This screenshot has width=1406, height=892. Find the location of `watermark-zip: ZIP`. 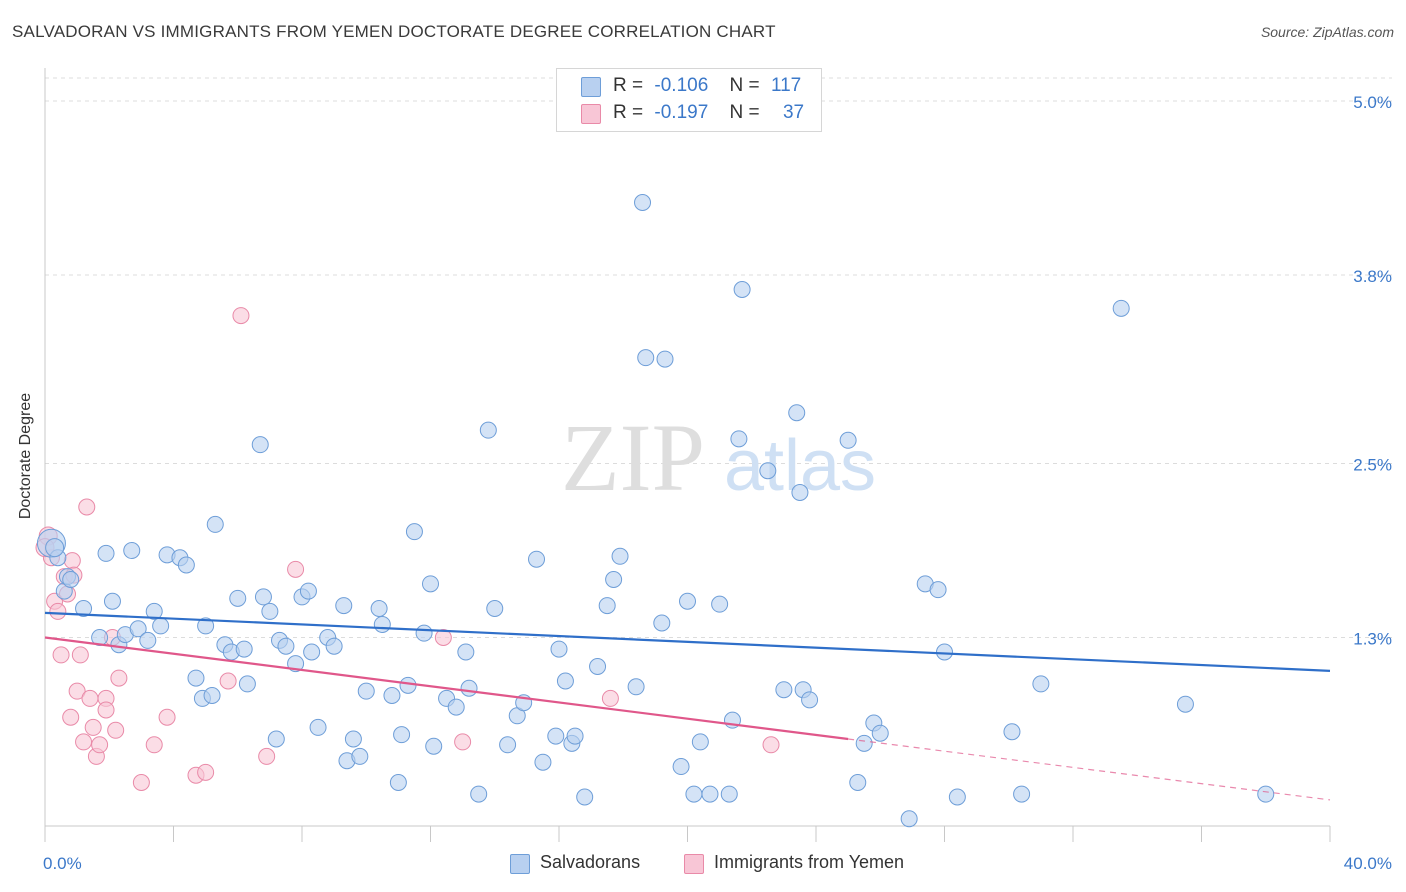

watermark-zip: ZIP is located at coordinates (633, 457).